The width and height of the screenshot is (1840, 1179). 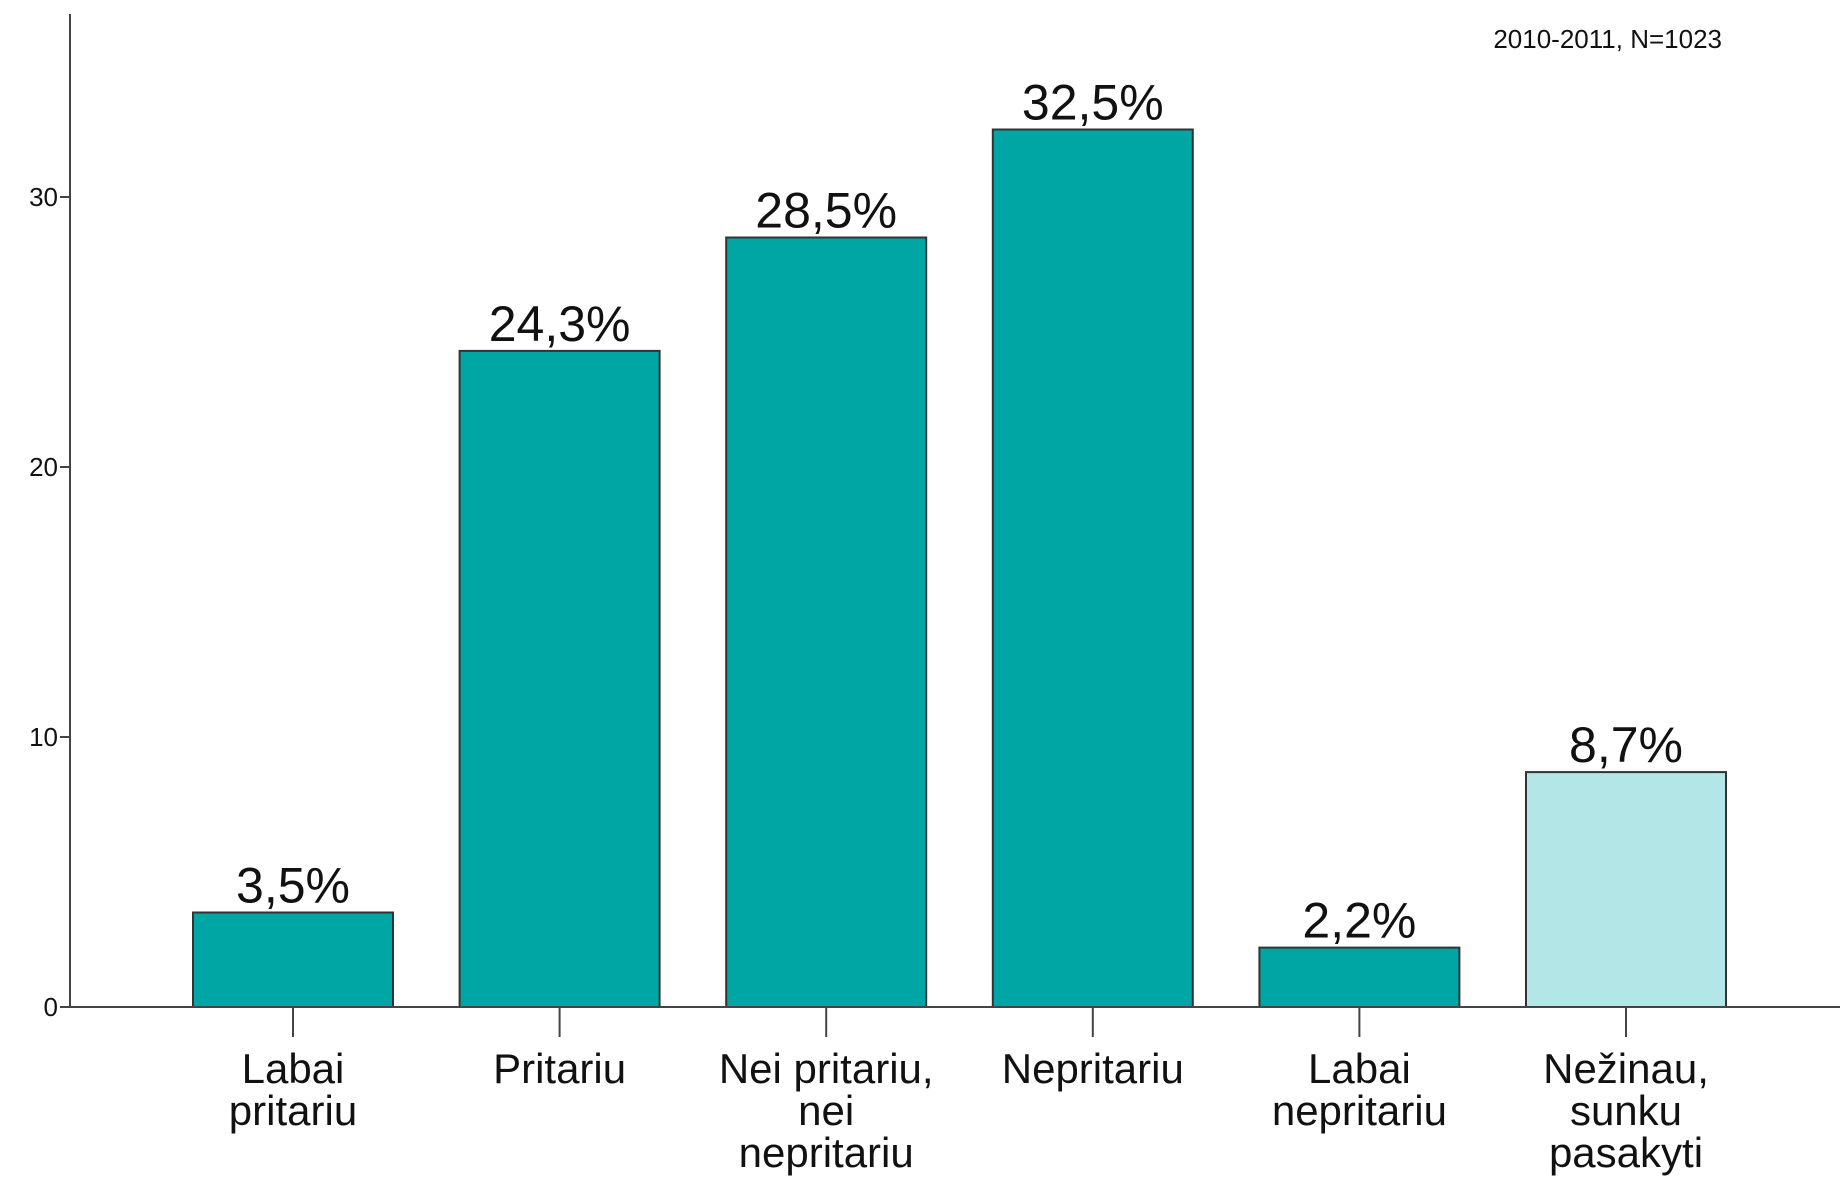 I want to click on y-tick-label: 0, so click(x=51, y=1007).